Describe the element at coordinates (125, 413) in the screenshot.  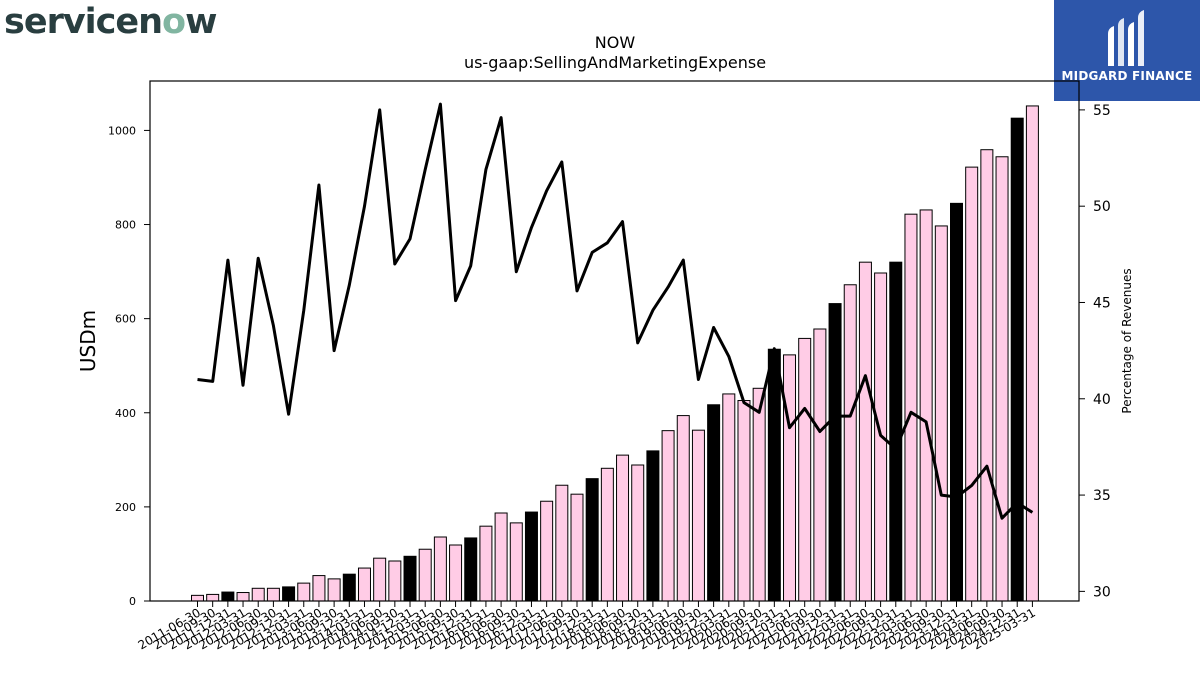
I see `y-tick-label: 400` at that location.